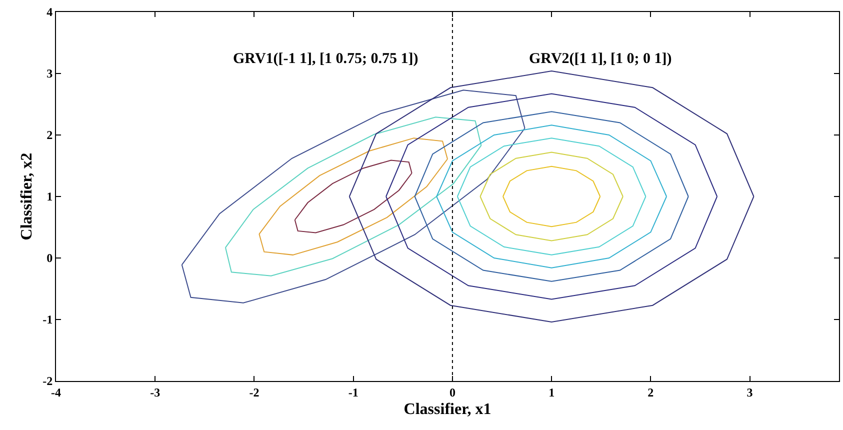  I want to click on x-tick-label: -3, so click(155, 392).